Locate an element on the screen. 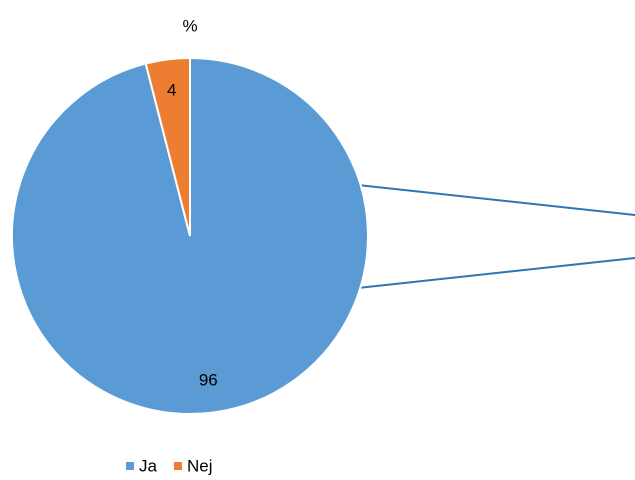 This screenshot has height=480, width=635. pie-slice is located at coordinates (167, 146).